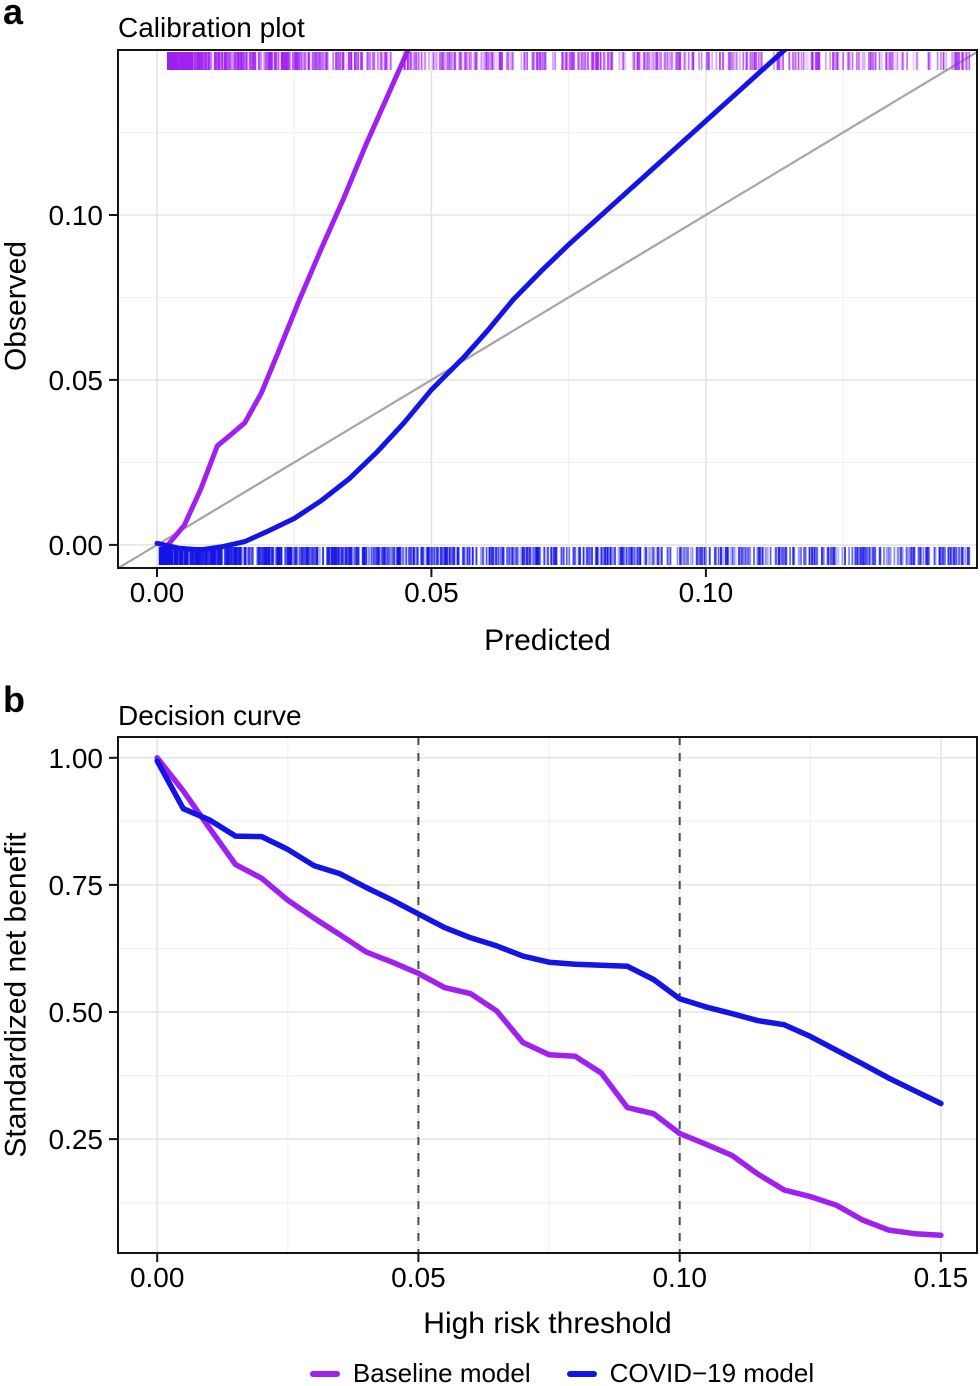  Describe the element at coordinates (76, 380) in the screenshot. I see `y-tick-label: 0.05` at that location.